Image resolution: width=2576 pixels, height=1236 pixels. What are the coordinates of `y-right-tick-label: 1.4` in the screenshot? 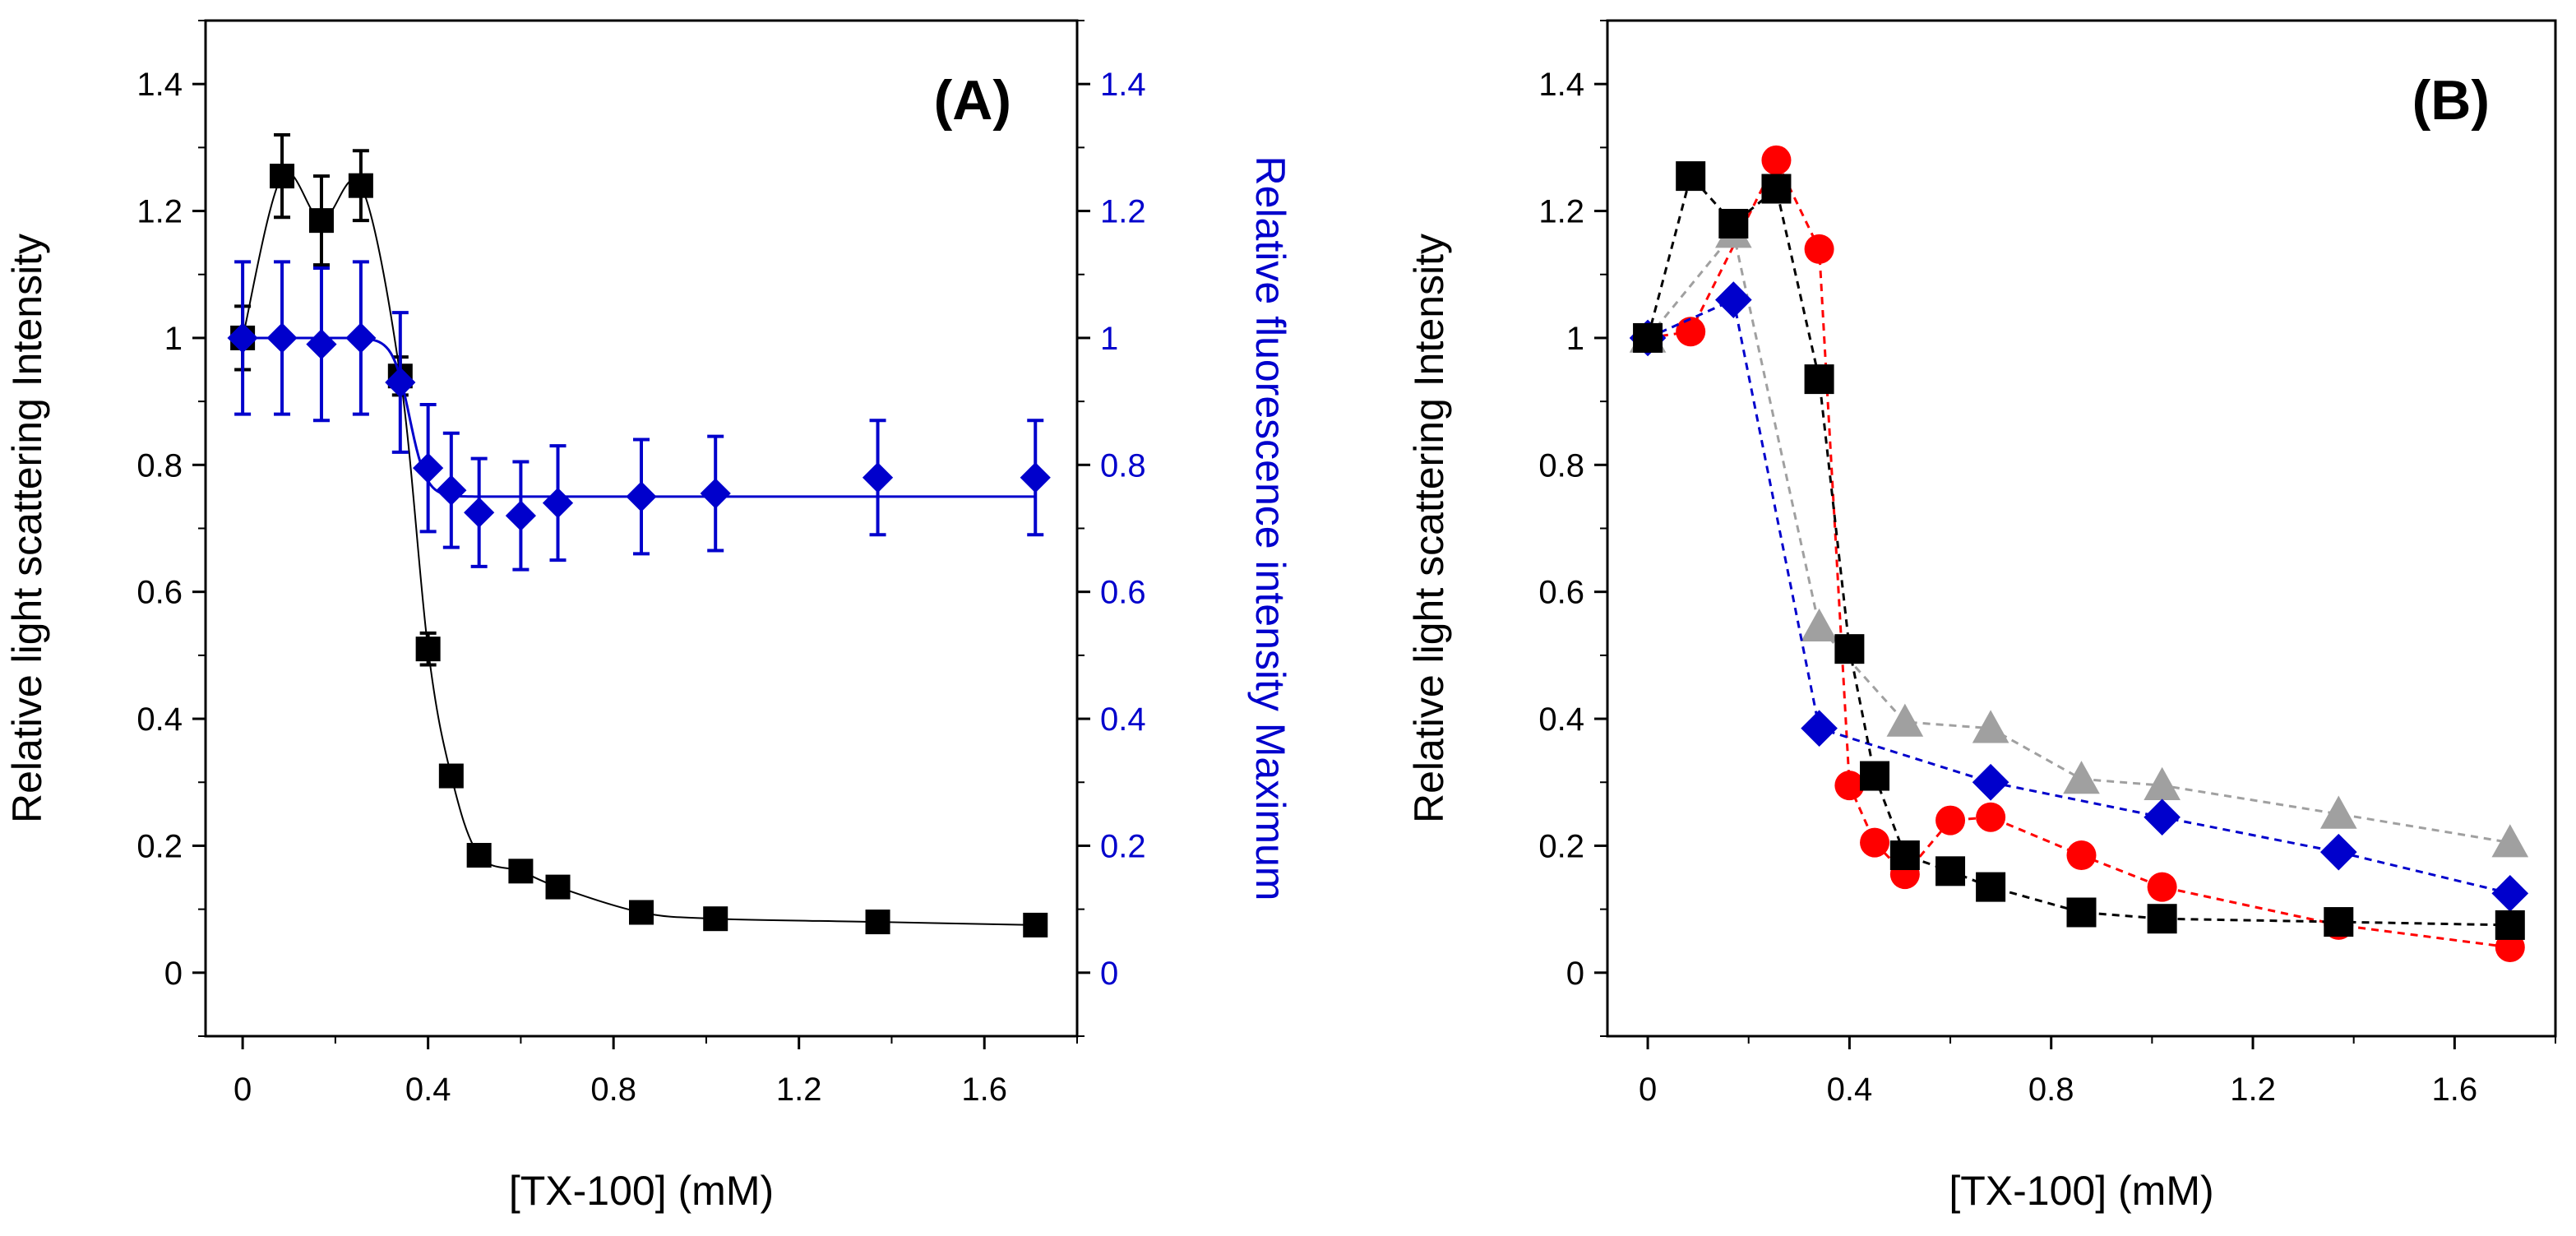 It's located at (1123, 85).